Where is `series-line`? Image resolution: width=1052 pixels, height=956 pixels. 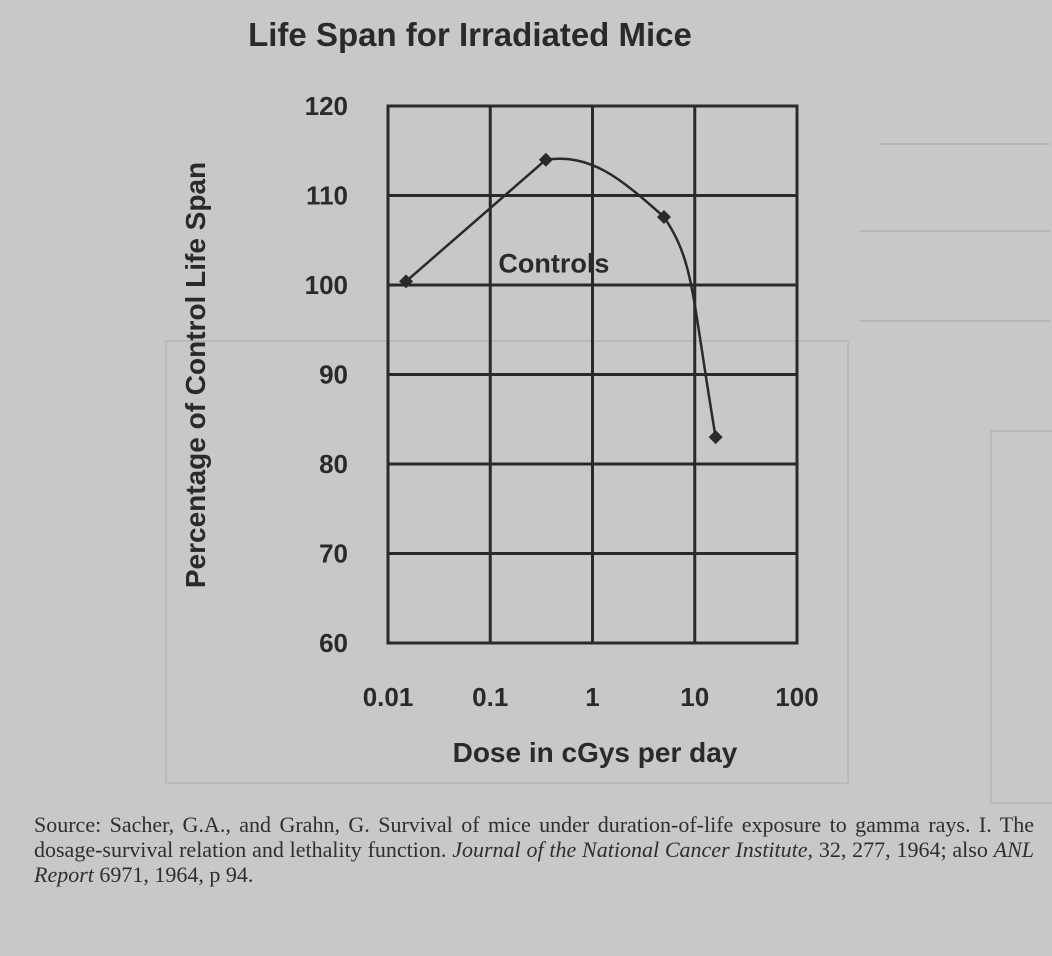 series-line is located at coordinates (561, 297).